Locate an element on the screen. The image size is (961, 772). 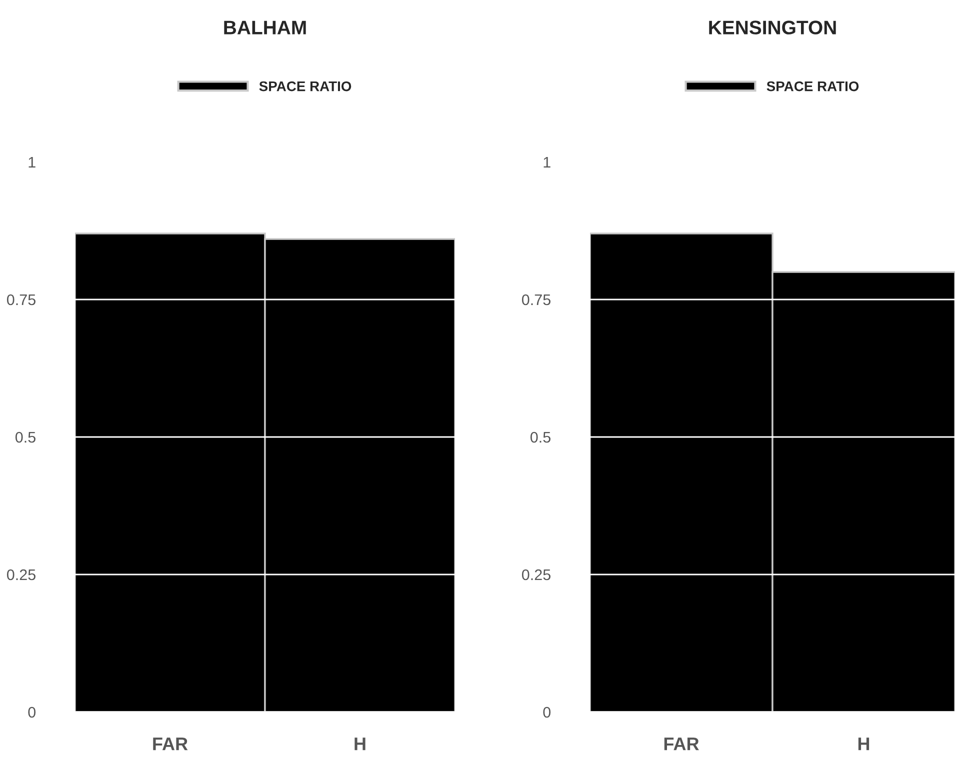
chart-title: KENSINGTON is located at coordinates (772, 27).